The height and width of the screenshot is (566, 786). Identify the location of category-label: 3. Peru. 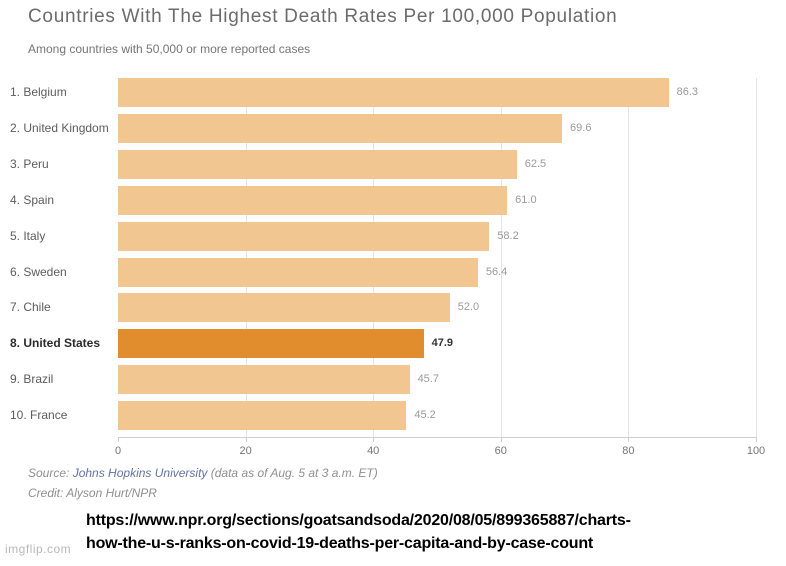
(29, 163).